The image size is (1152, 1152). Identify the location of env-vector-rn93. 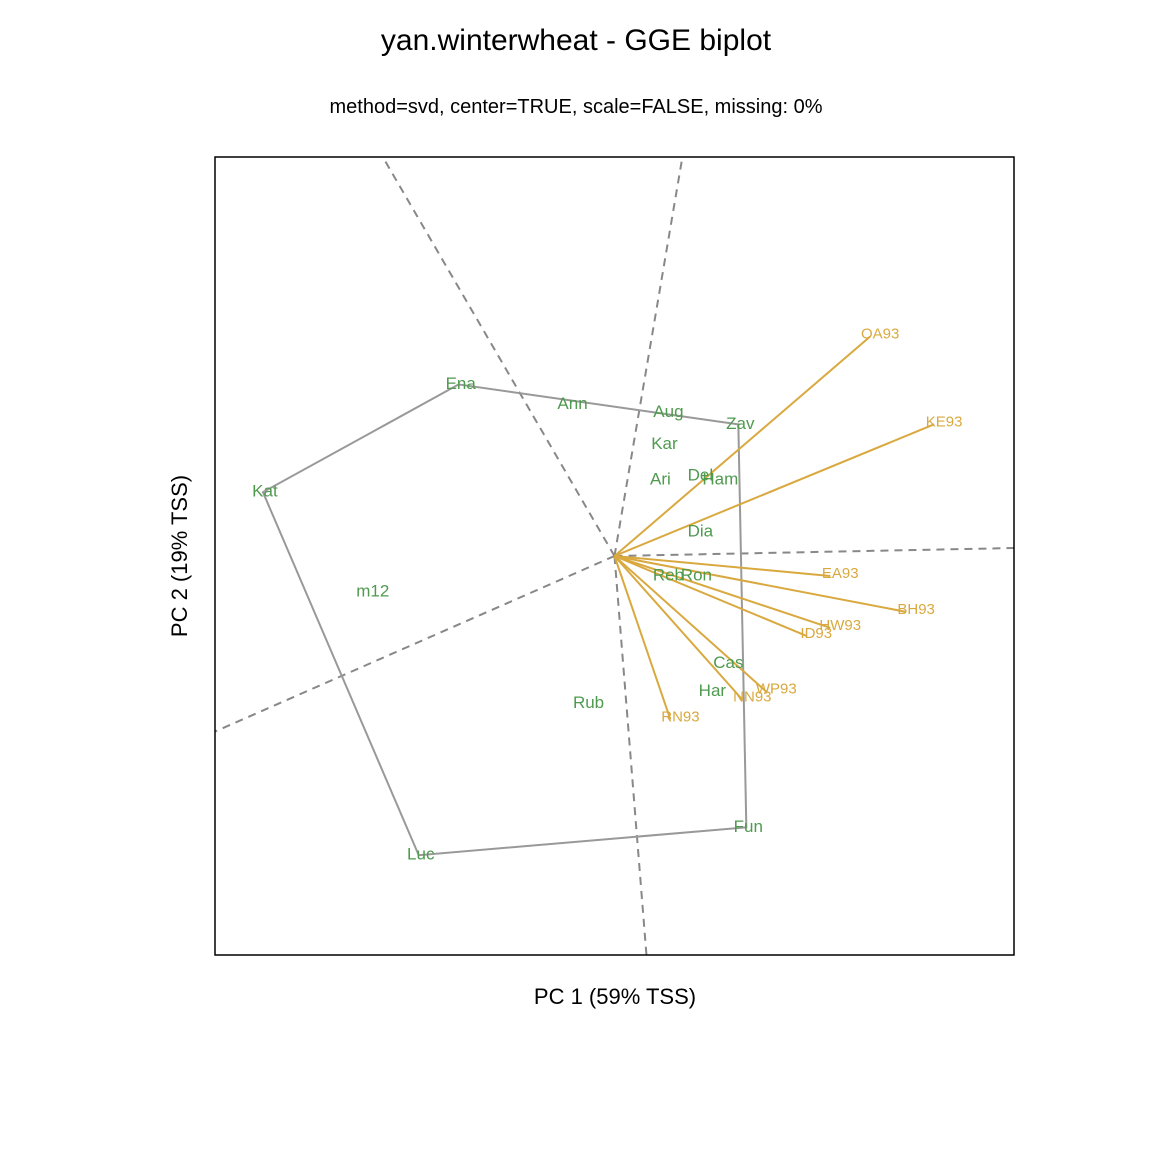
(642, 637).